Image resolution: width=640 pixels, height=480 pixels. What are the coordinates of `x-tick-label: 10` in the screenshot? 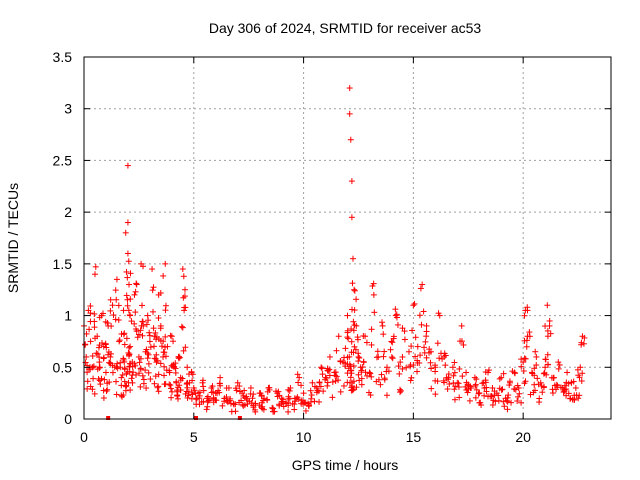 It's located at (304, 437).